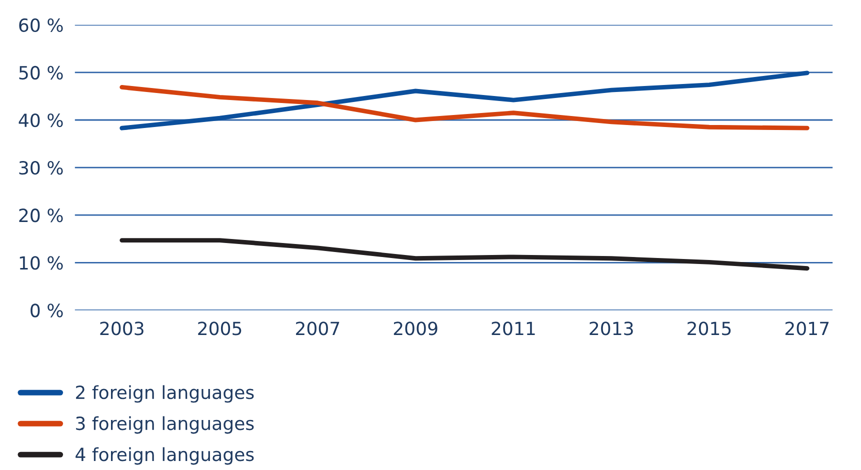  Describe the element at coordinates (220, 329) in the screenshot. I see `x-tick-label: 2005` at that location.